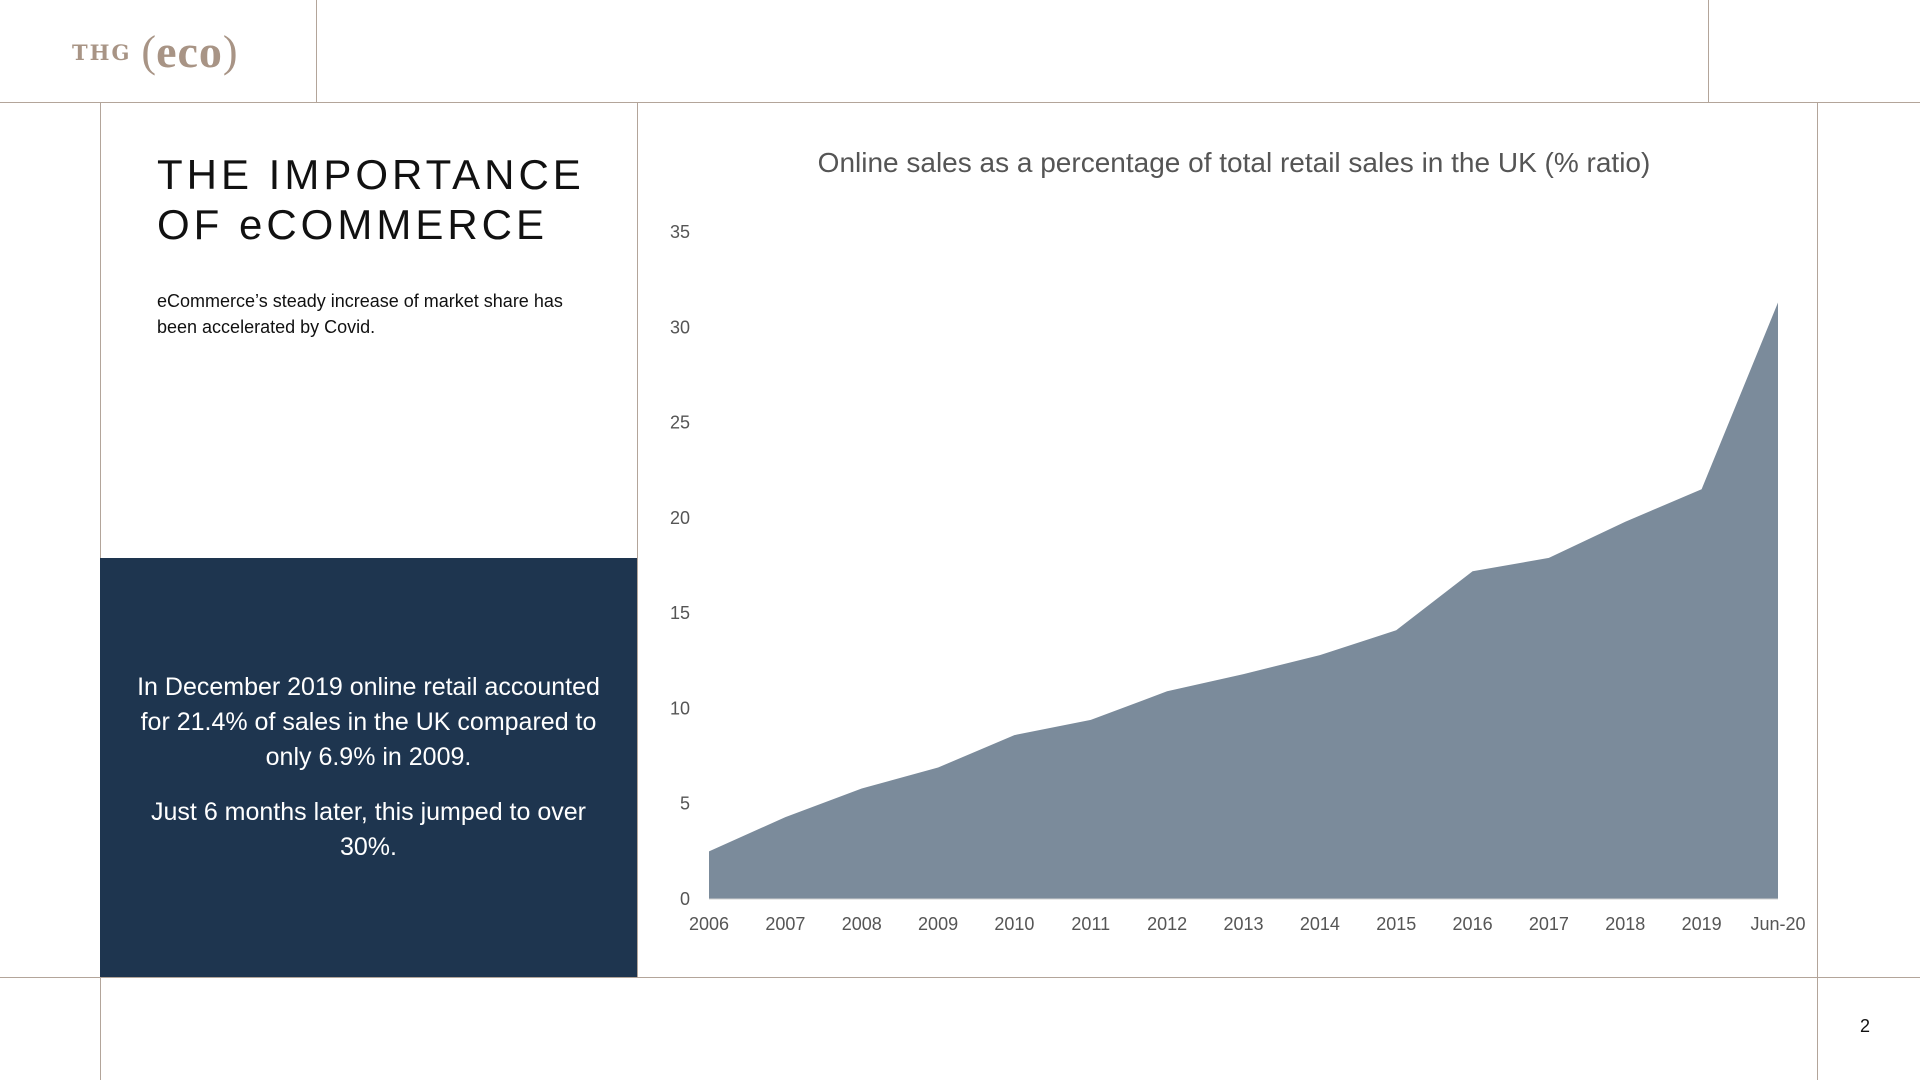 The height and width of the screenshot is (1080, 1920). I want to click on page-title-line-1: THE IMPORTANCE, so click(371, 174).